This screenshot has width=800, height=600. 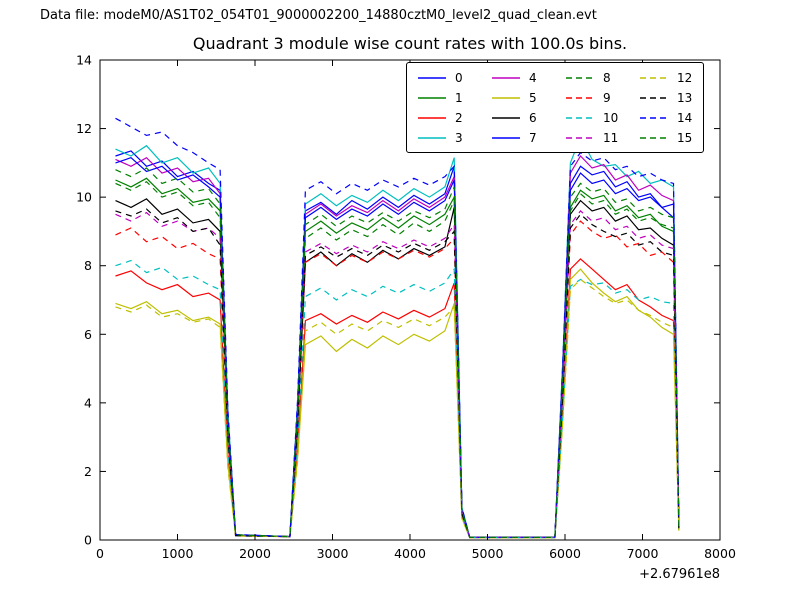 What do you see at coordinates (643, 553) in the screenshot?
I see `x-tick-label: 7000` at bounding box center [643, 553].